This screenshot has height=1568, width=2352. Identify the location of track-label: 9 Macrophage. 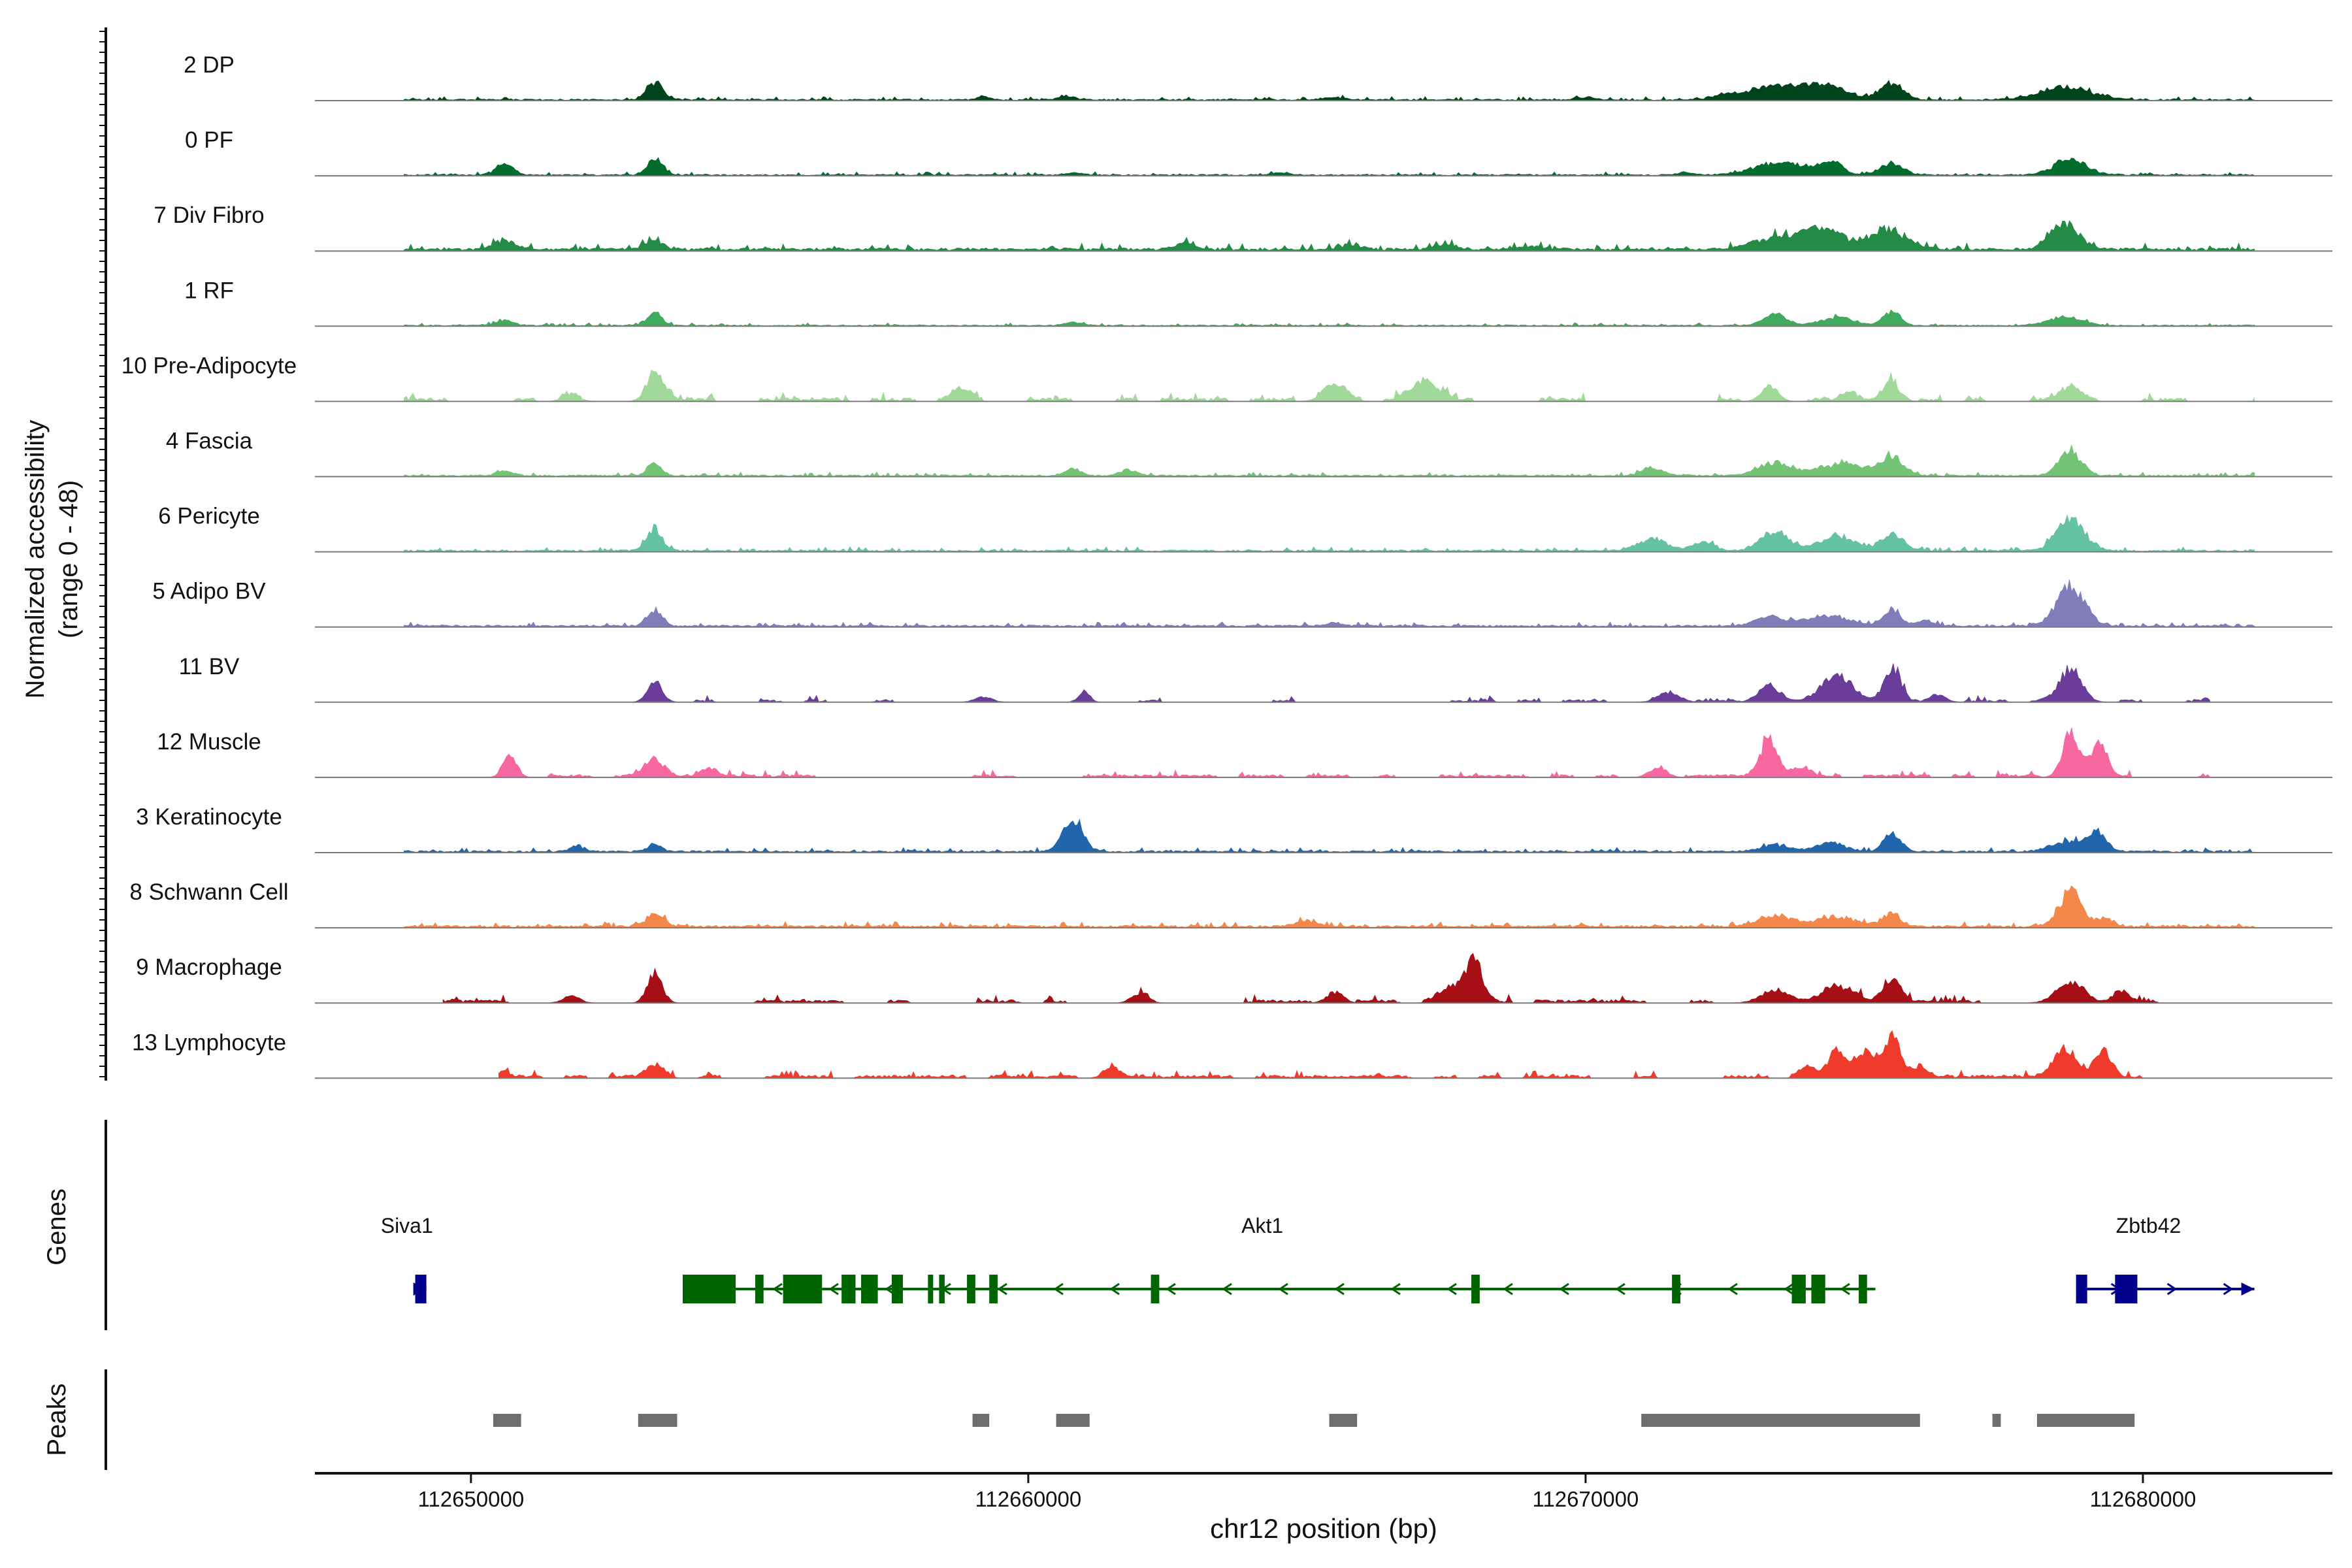
(209, 967).